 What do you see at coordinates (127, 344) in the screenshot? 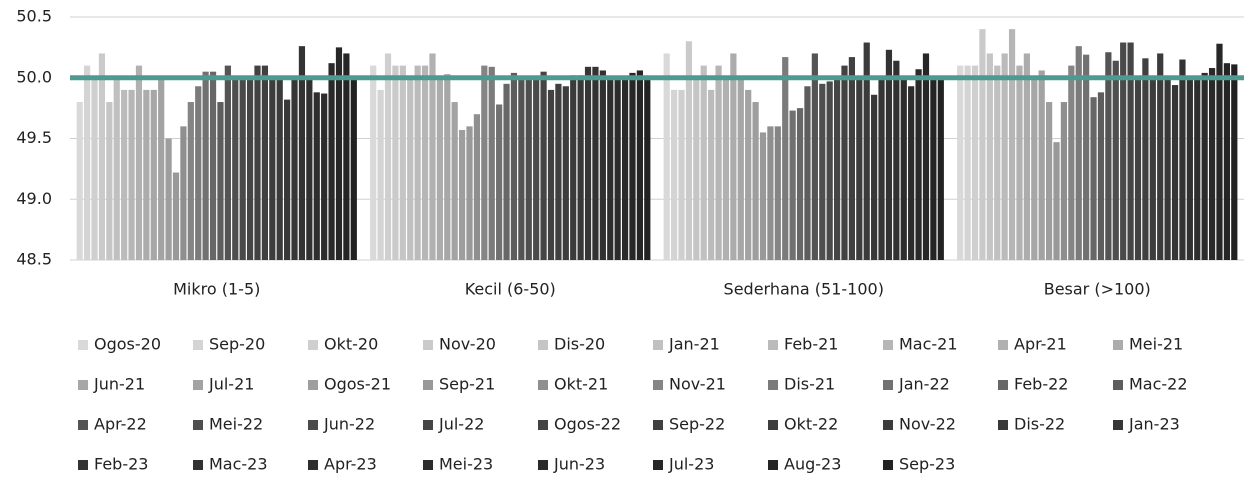
I see `legend-label: Ogos-20` at bounding box center [127, 344].